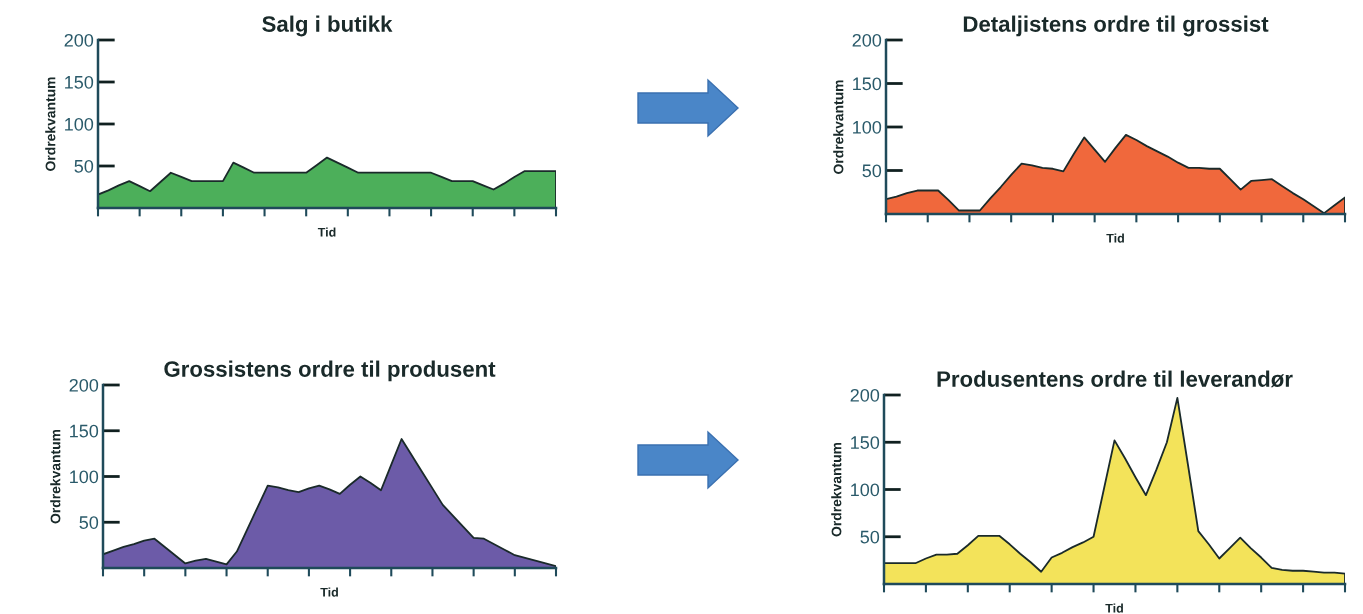 Image resolution: width=1363 pixels, height=614 pixels. I want to click on chart-title: Salg i butikk, so click(327, 26).